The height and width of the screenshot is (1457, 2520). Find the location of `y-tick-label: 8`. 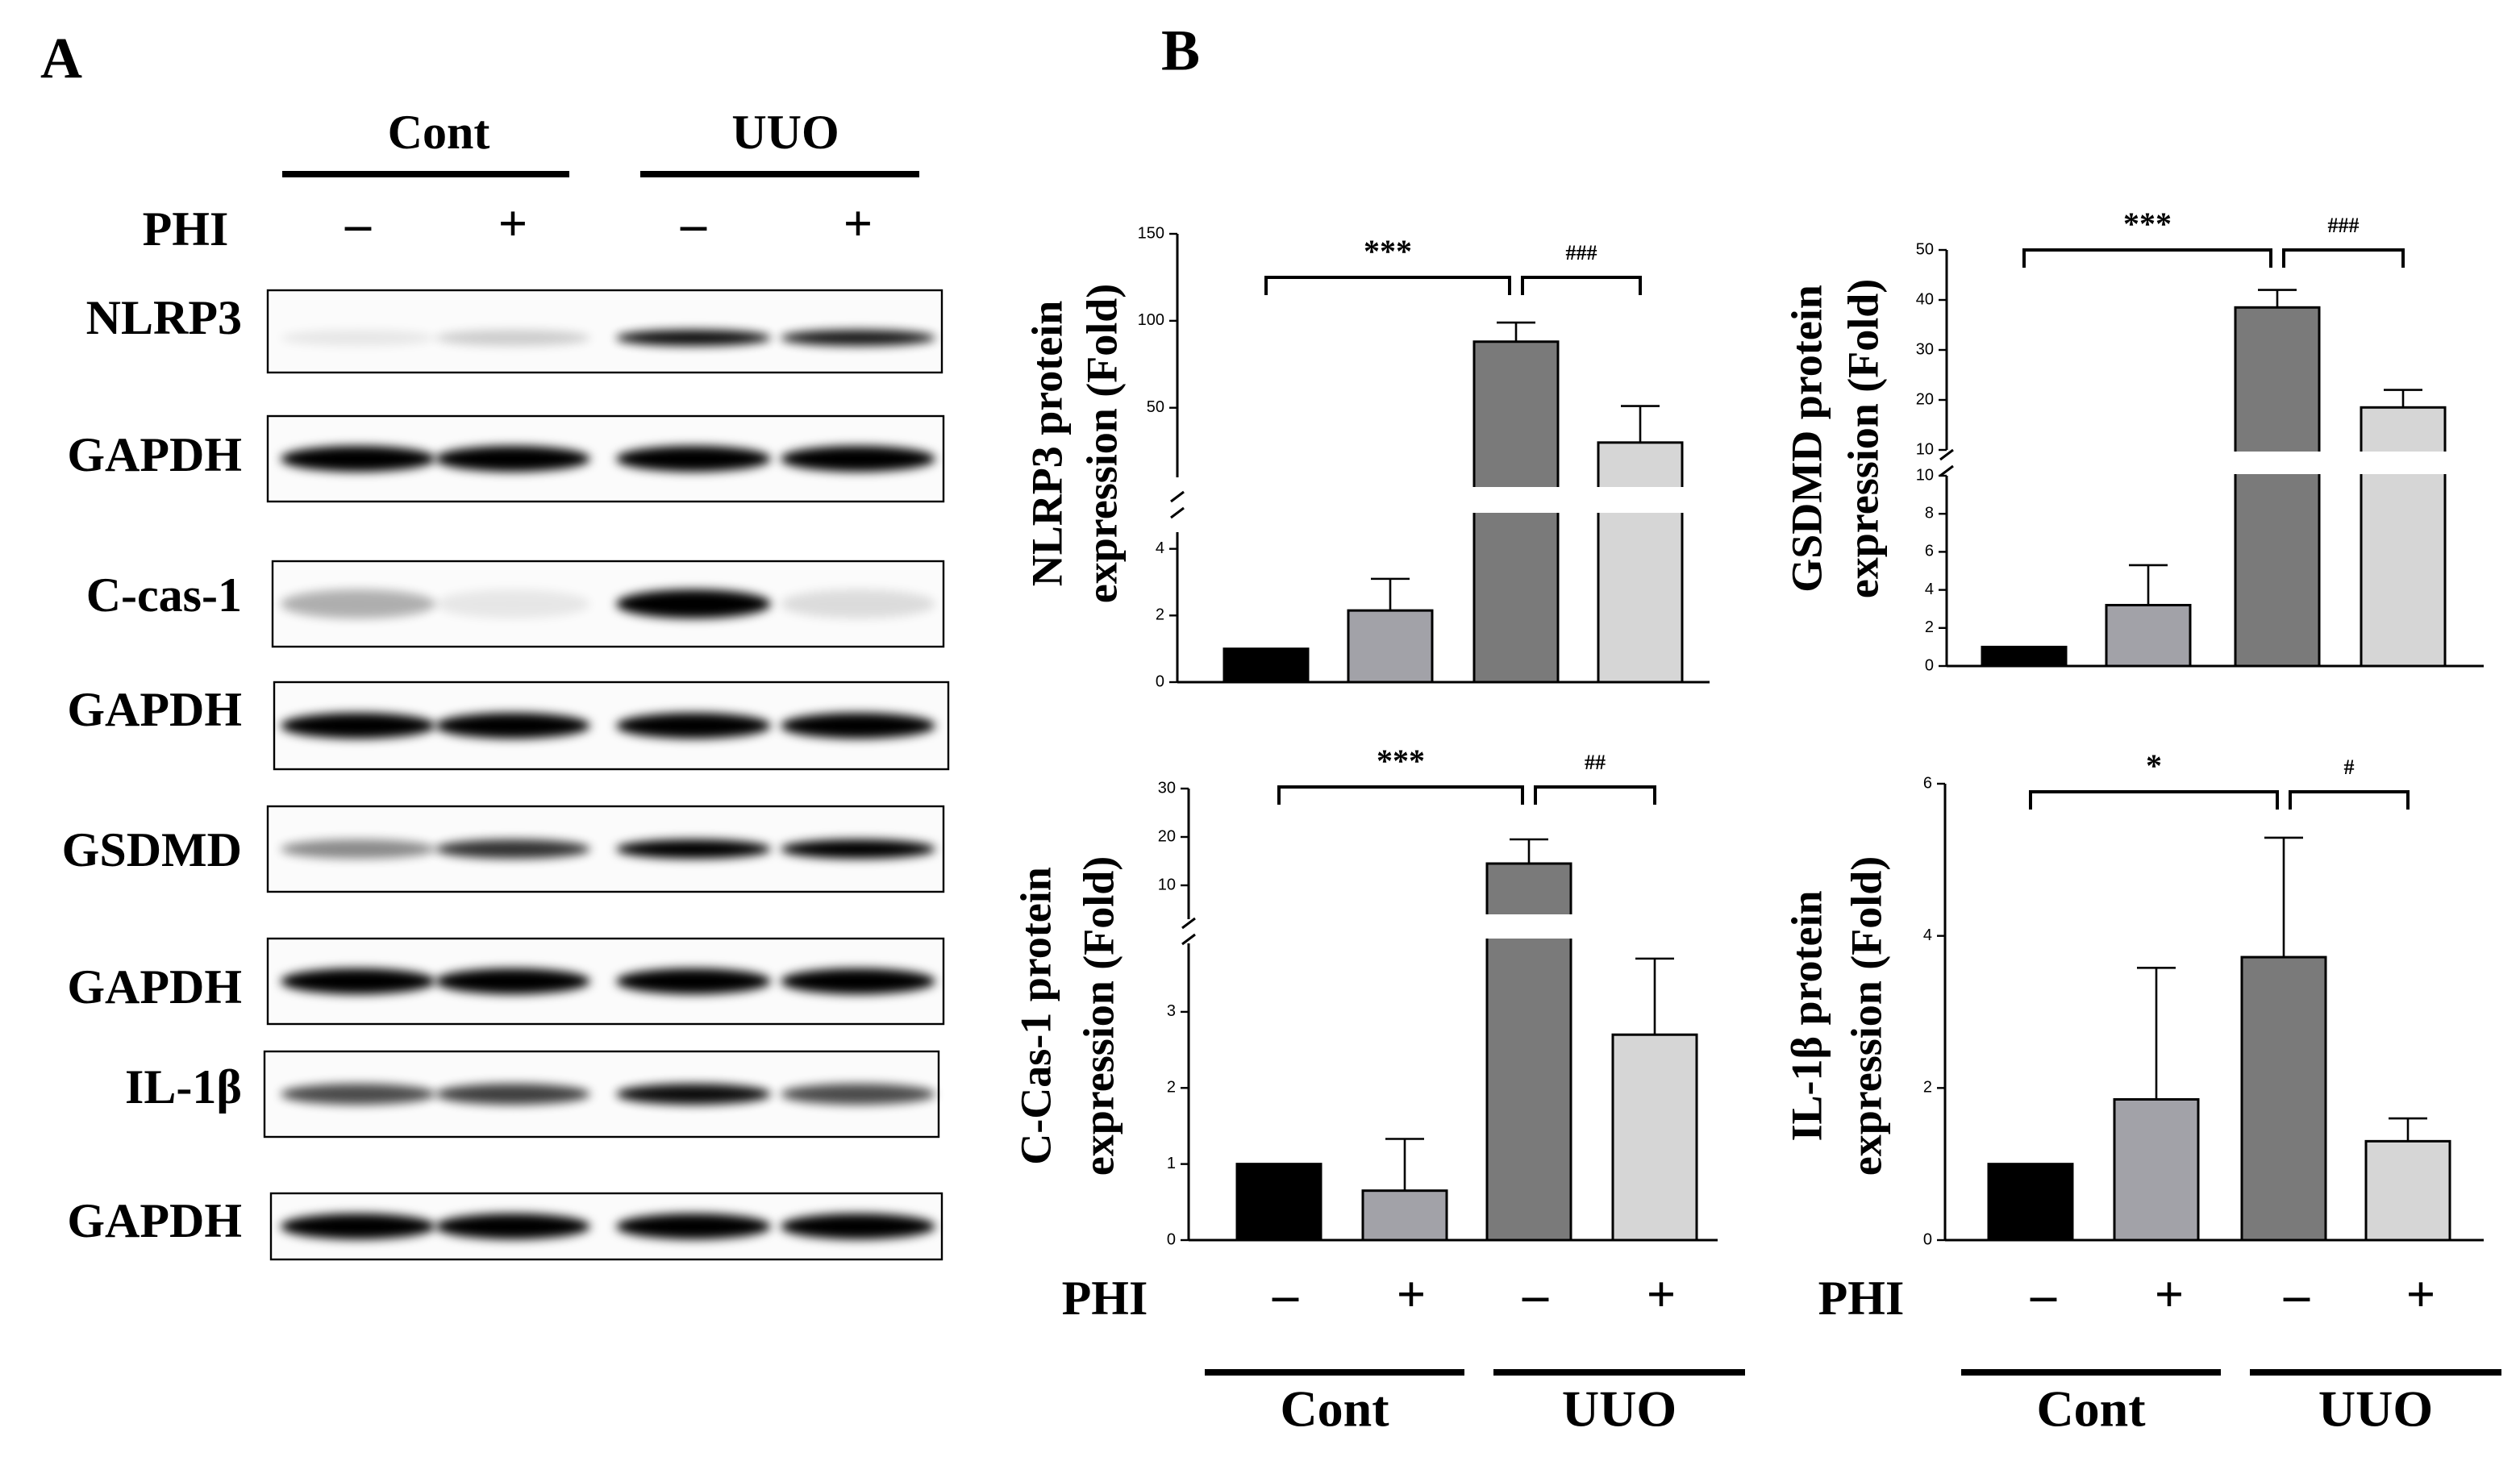

y-tick-label: 8 is located at coordinates (1930, 513).